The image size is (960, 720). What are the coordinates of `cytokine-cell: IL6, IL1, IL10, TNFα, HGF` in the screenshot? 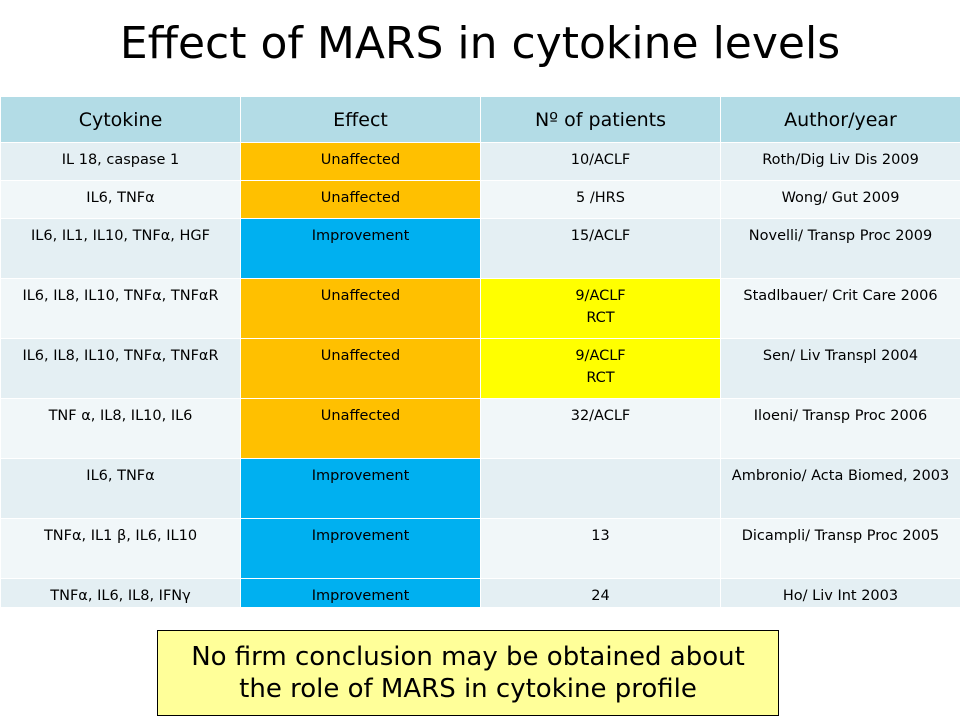 It's located at (120, 248).